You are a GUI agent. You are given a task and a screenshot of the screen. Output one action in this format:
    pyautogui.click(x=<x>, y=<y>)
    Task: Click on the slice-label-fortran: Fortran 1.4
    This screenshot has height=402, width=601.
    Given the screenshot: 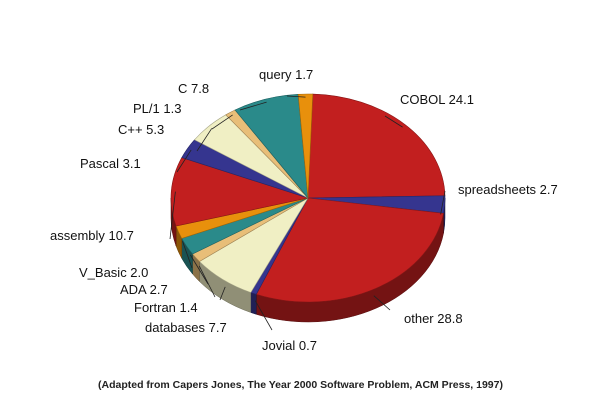 What is the action you would take?
    pyautogui.click(x=166, y=307)
    